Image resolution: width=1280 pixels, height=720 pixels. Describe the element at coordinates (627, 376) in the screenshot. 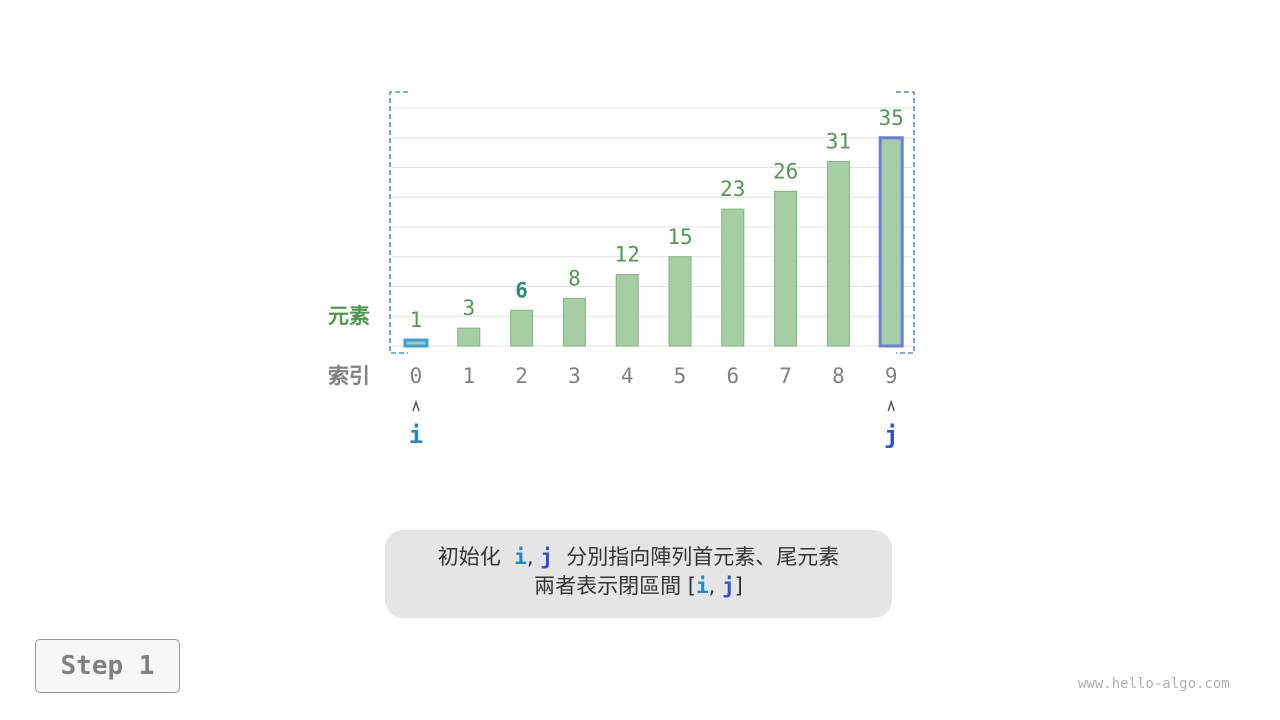

I see `index-label: 4` at that location.